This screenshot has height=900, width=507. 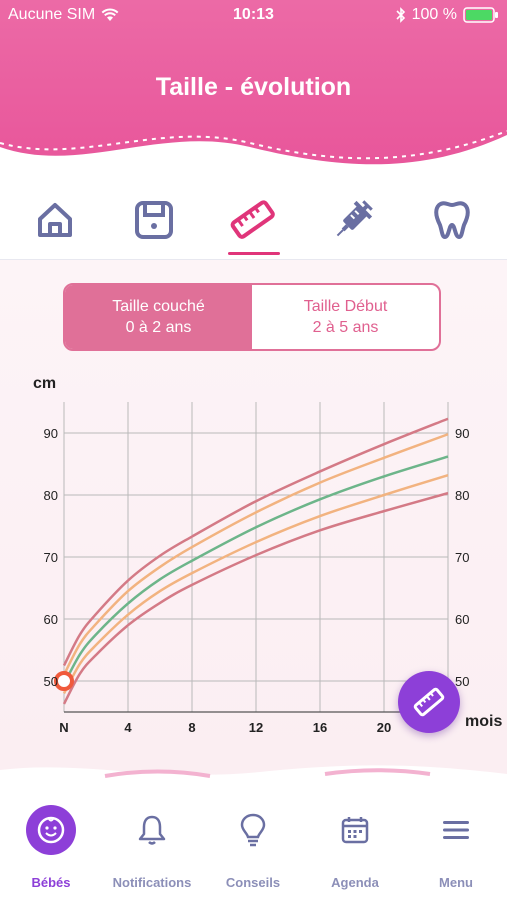 I want to click on nav-agenda-label: Agenda, so click(x=355, y=882).